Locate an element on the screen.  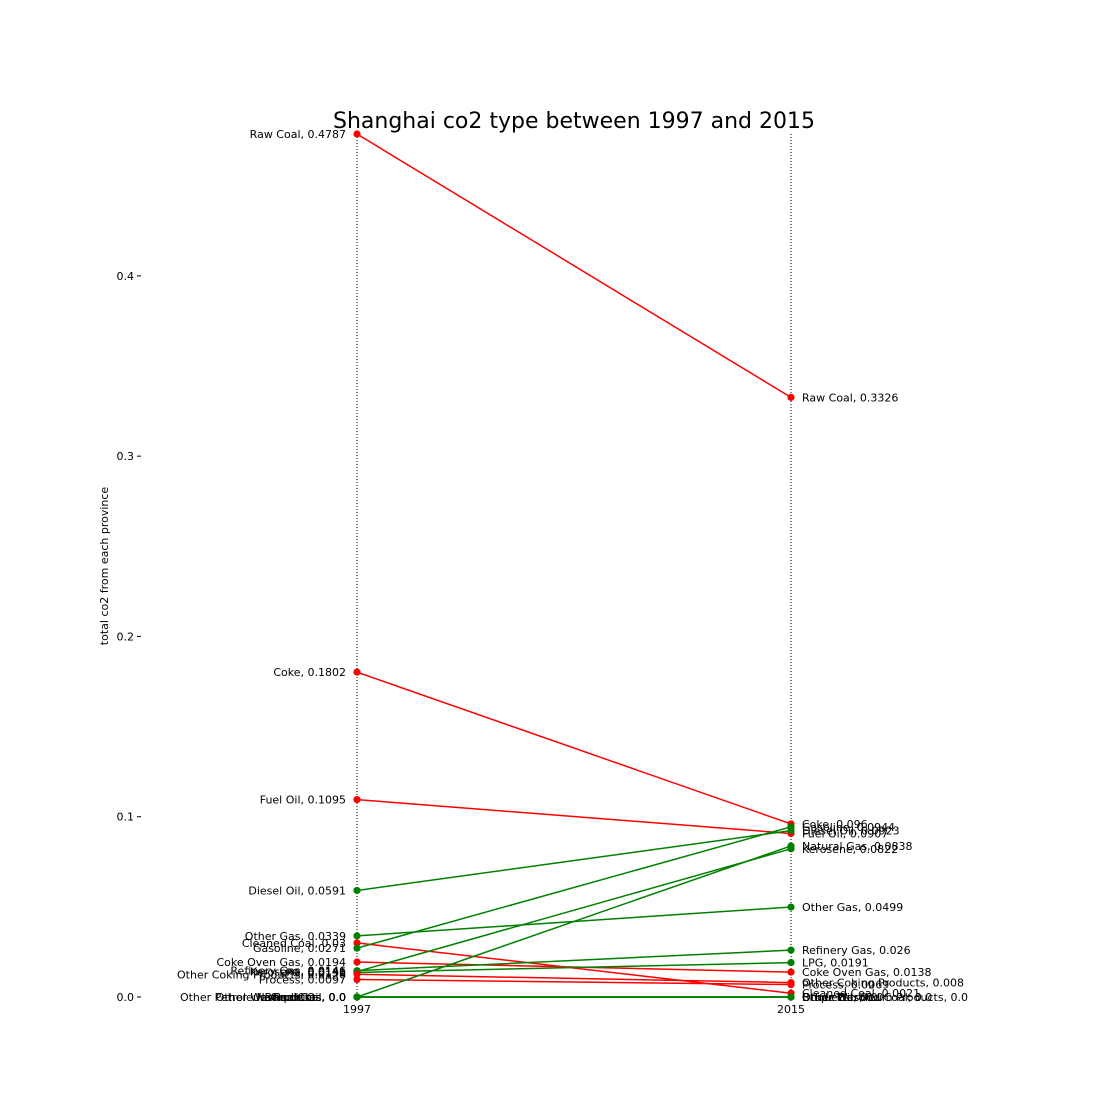
y-tick-label: 0.4 is located at coordinates (126, 276).